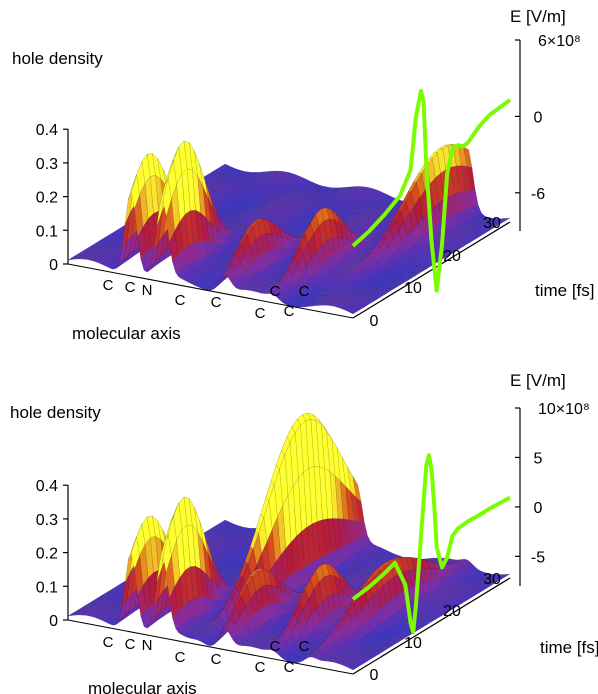 This screenshot has width=598, height=694. What do you see at coordinates (492, 223) in the screenshot?
I see `time-tick-label: 30` at bounding box center [492, 223].